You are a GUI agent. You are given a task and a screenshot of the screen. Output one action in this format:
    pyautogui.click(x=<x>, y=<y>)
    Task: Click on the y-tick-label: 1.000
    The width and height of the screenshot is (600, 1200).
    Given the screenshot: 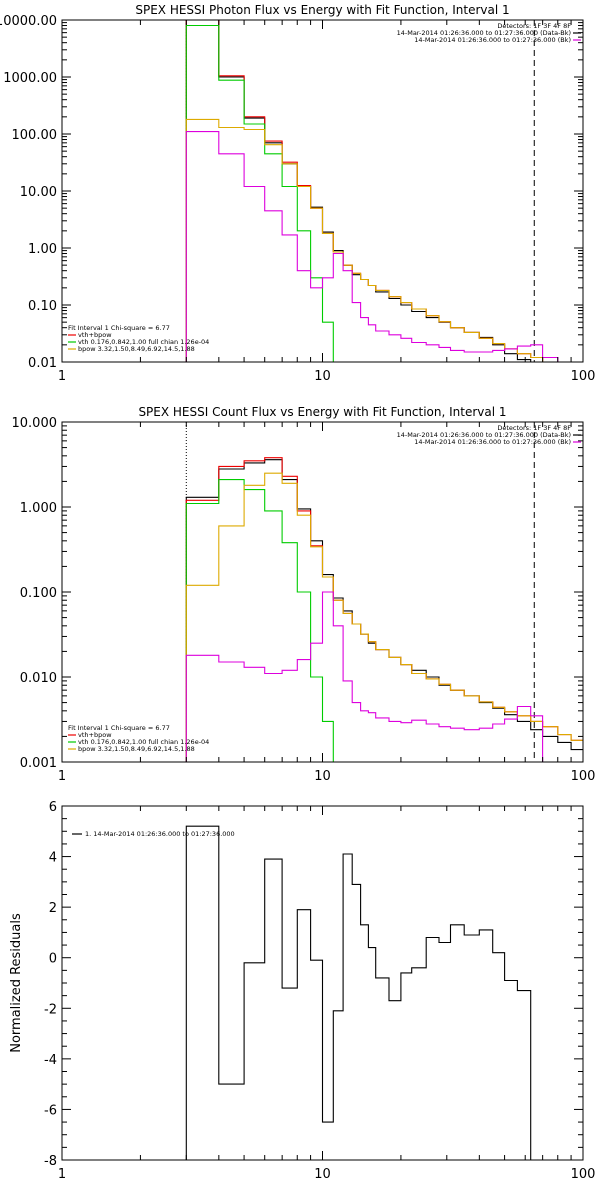 What is the action you would take?
    pyautogui.click(x=38, y=508)
    